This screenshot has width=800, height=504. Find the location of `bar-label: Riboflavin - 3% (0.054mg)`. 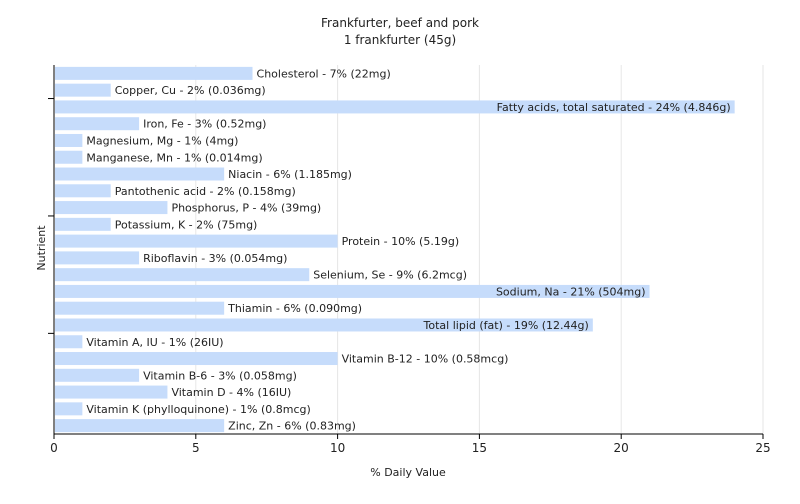

bar-label: Riboflavin - 3% (0.054mg) is located at coordinates (215, 258).